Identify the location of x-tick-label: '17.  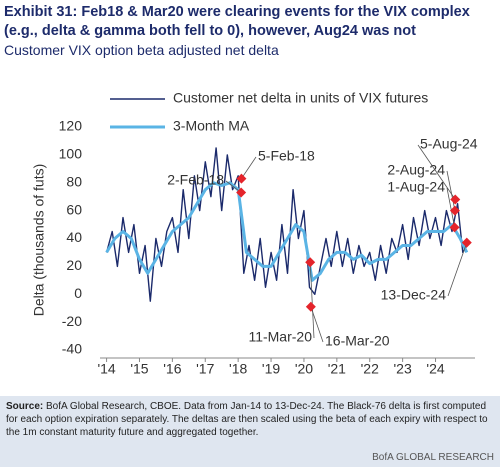
(205, 369).